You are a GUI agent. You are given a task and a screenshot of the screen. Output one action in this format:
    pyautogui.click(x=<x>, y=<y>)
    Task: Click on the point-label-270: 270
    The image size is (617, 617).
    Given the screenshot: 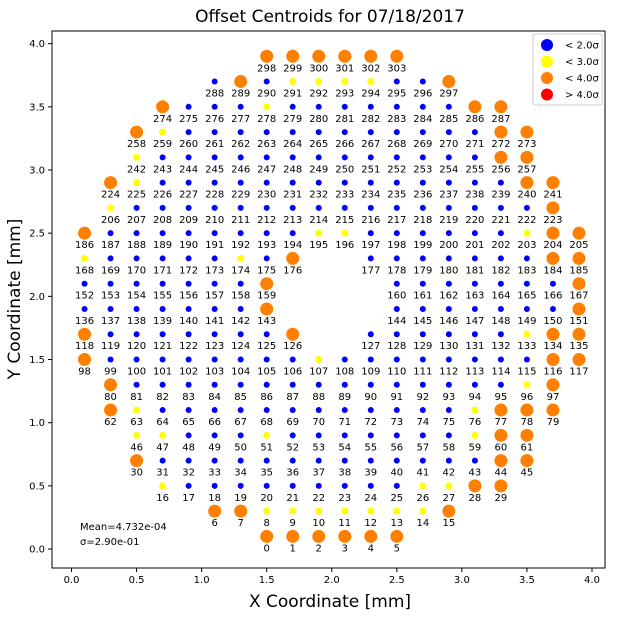 What is the action you would take?
    pyautogui.click(x=448, y=144)
    